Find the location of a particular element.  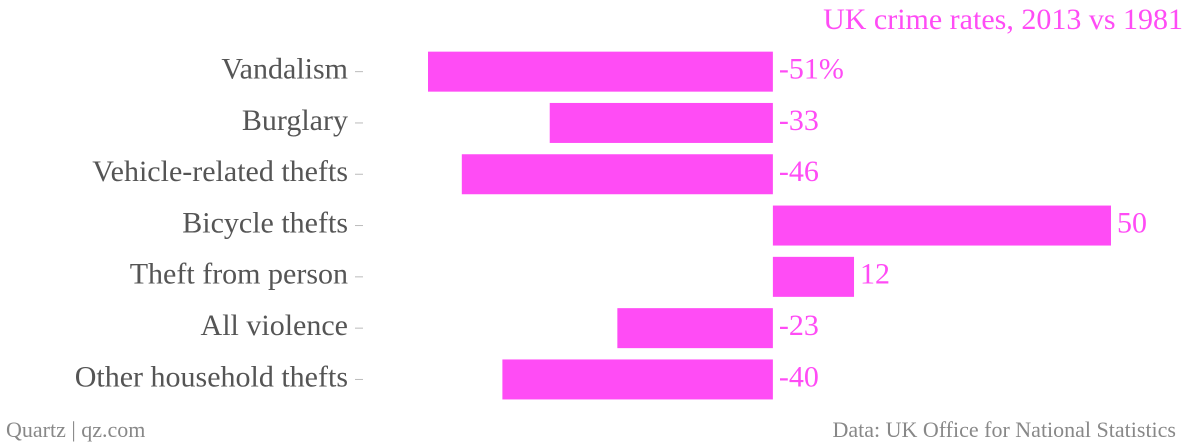

source: Data: UK Office for National Statistics is located at coordinates (1004, 429).